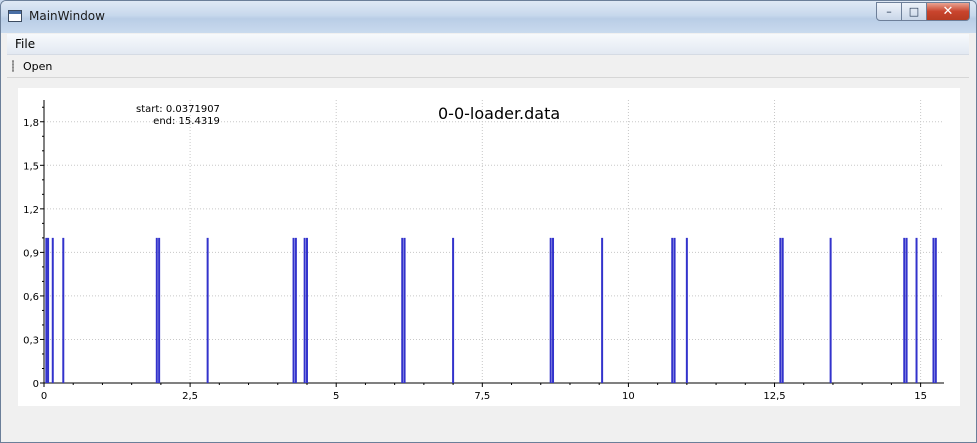  What do you see at coordinates (190, 396) in the screenshot?
I see `x-tick-label: 2,5` at bounding box center [190, 396].